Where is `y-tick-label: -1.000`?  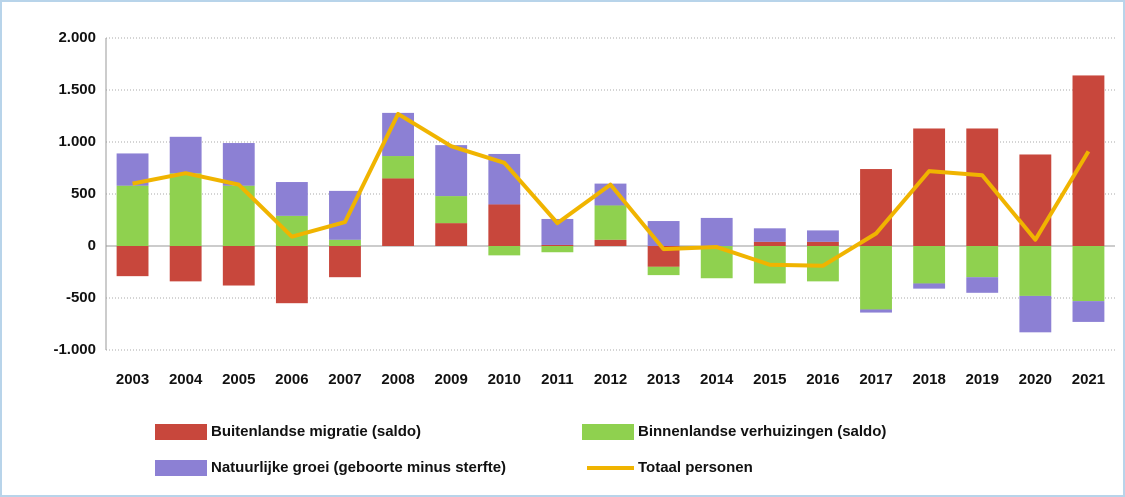
y-tick-label: -1.000 is located at coordinates (74, 349).